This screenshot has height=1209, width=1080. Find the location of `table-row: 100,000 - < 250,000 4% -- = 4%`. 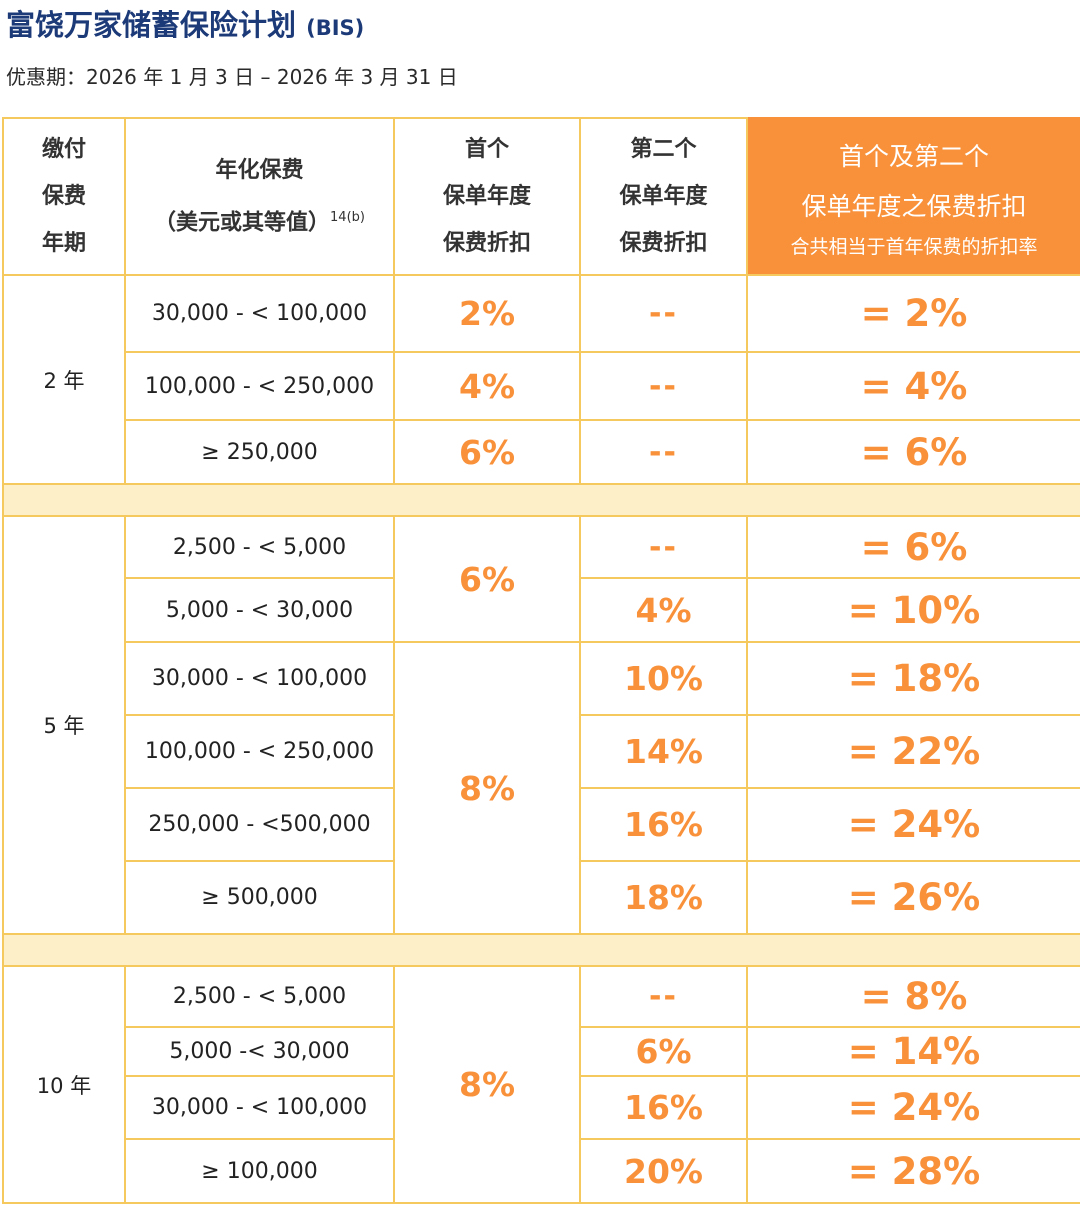

table-row: 100,000 - < 250,000 4% -- = 4% is located at coordinates (541, 386).